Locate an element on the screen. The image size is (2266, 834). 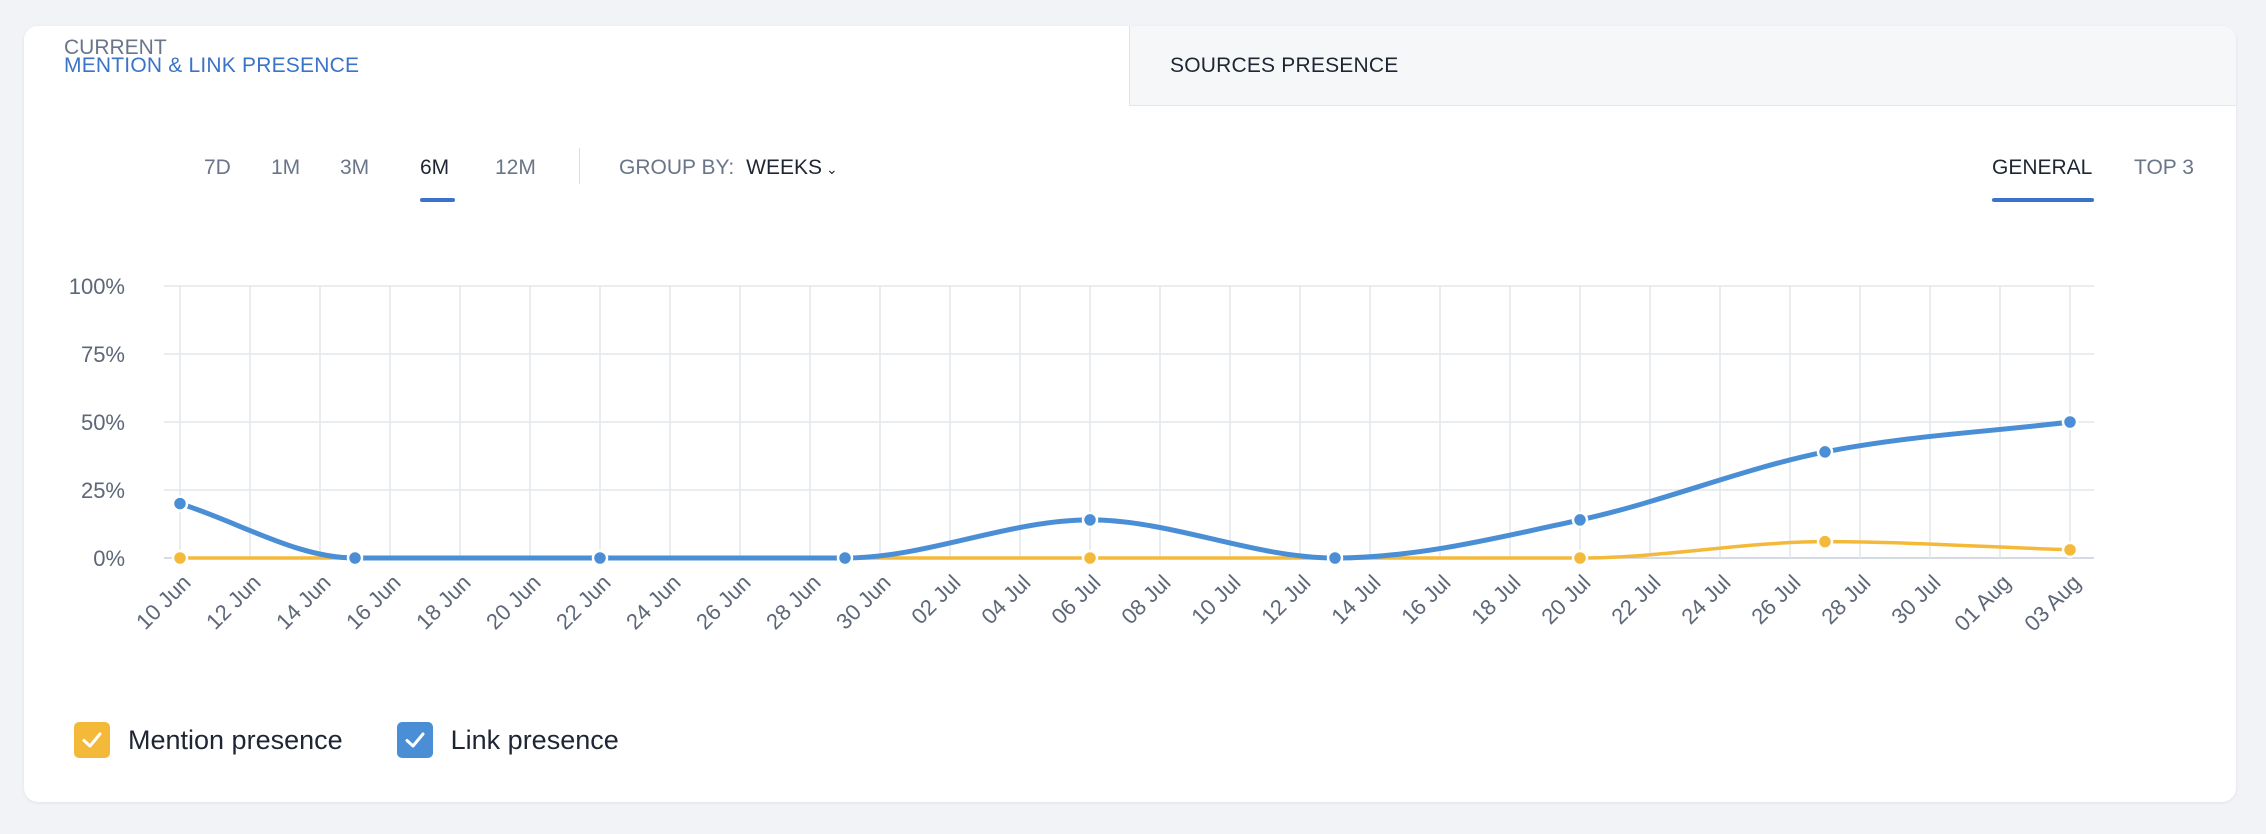
link-checkbox is located at coordinates (414, 740).